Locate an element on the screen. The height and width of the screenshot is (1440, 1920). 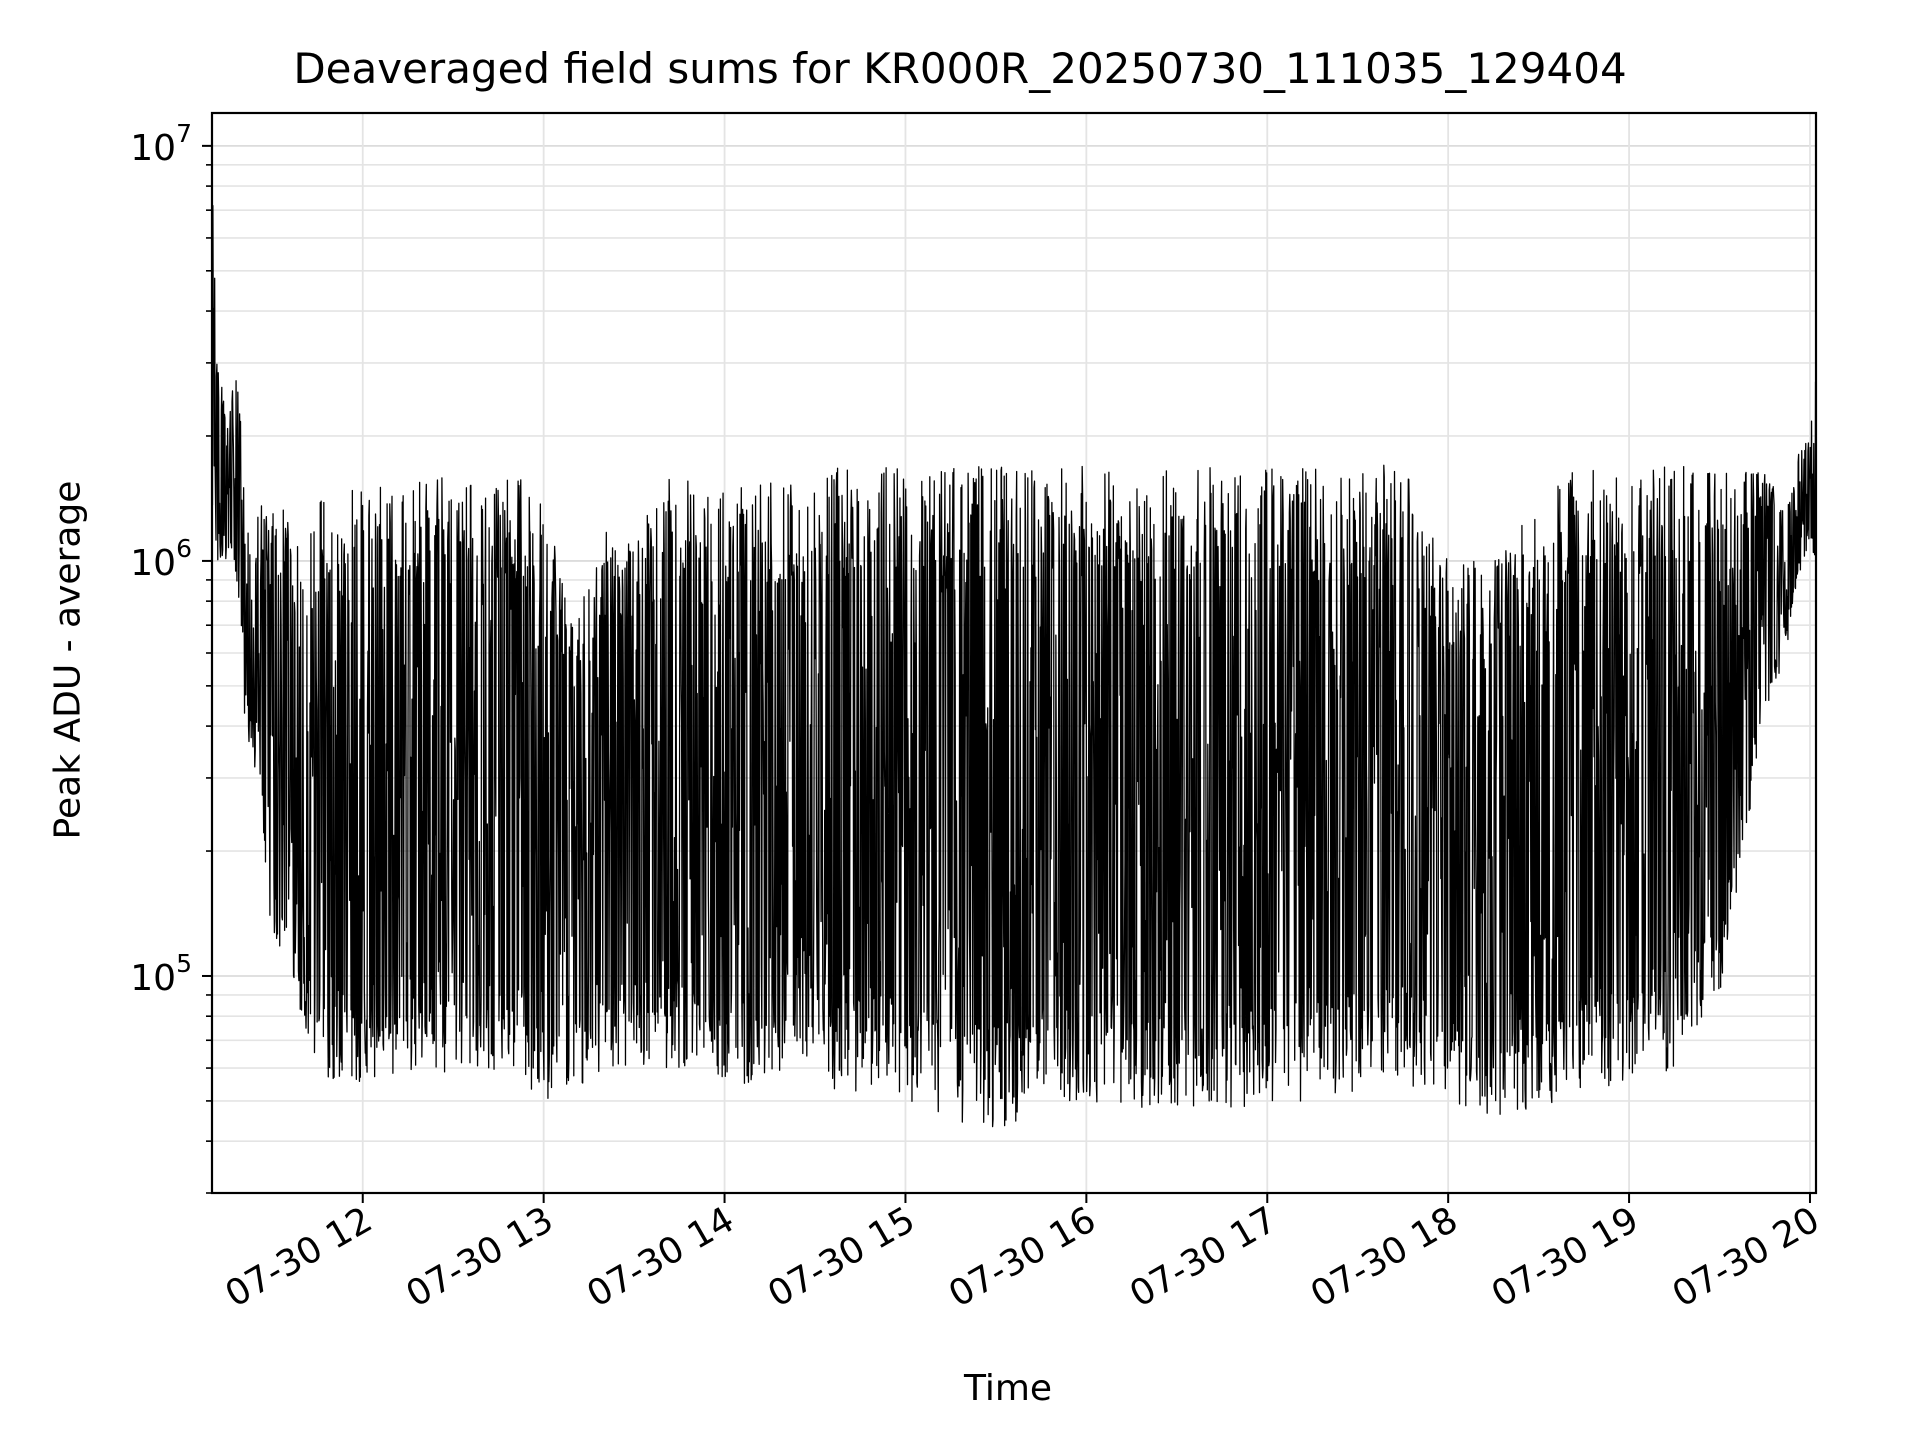
x-tick-label: 07-30 16 is located at coordinates (1022, 1257).